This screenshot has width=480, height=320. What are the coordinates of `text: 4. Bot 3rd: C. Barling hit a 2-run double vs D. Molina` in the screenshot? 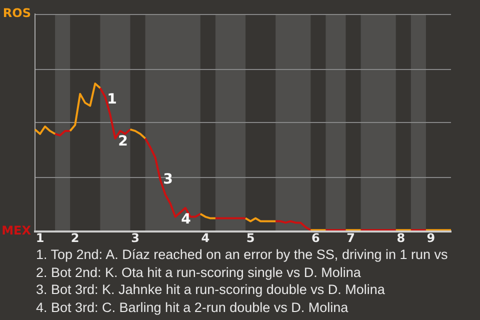 It's located at (193, 307).